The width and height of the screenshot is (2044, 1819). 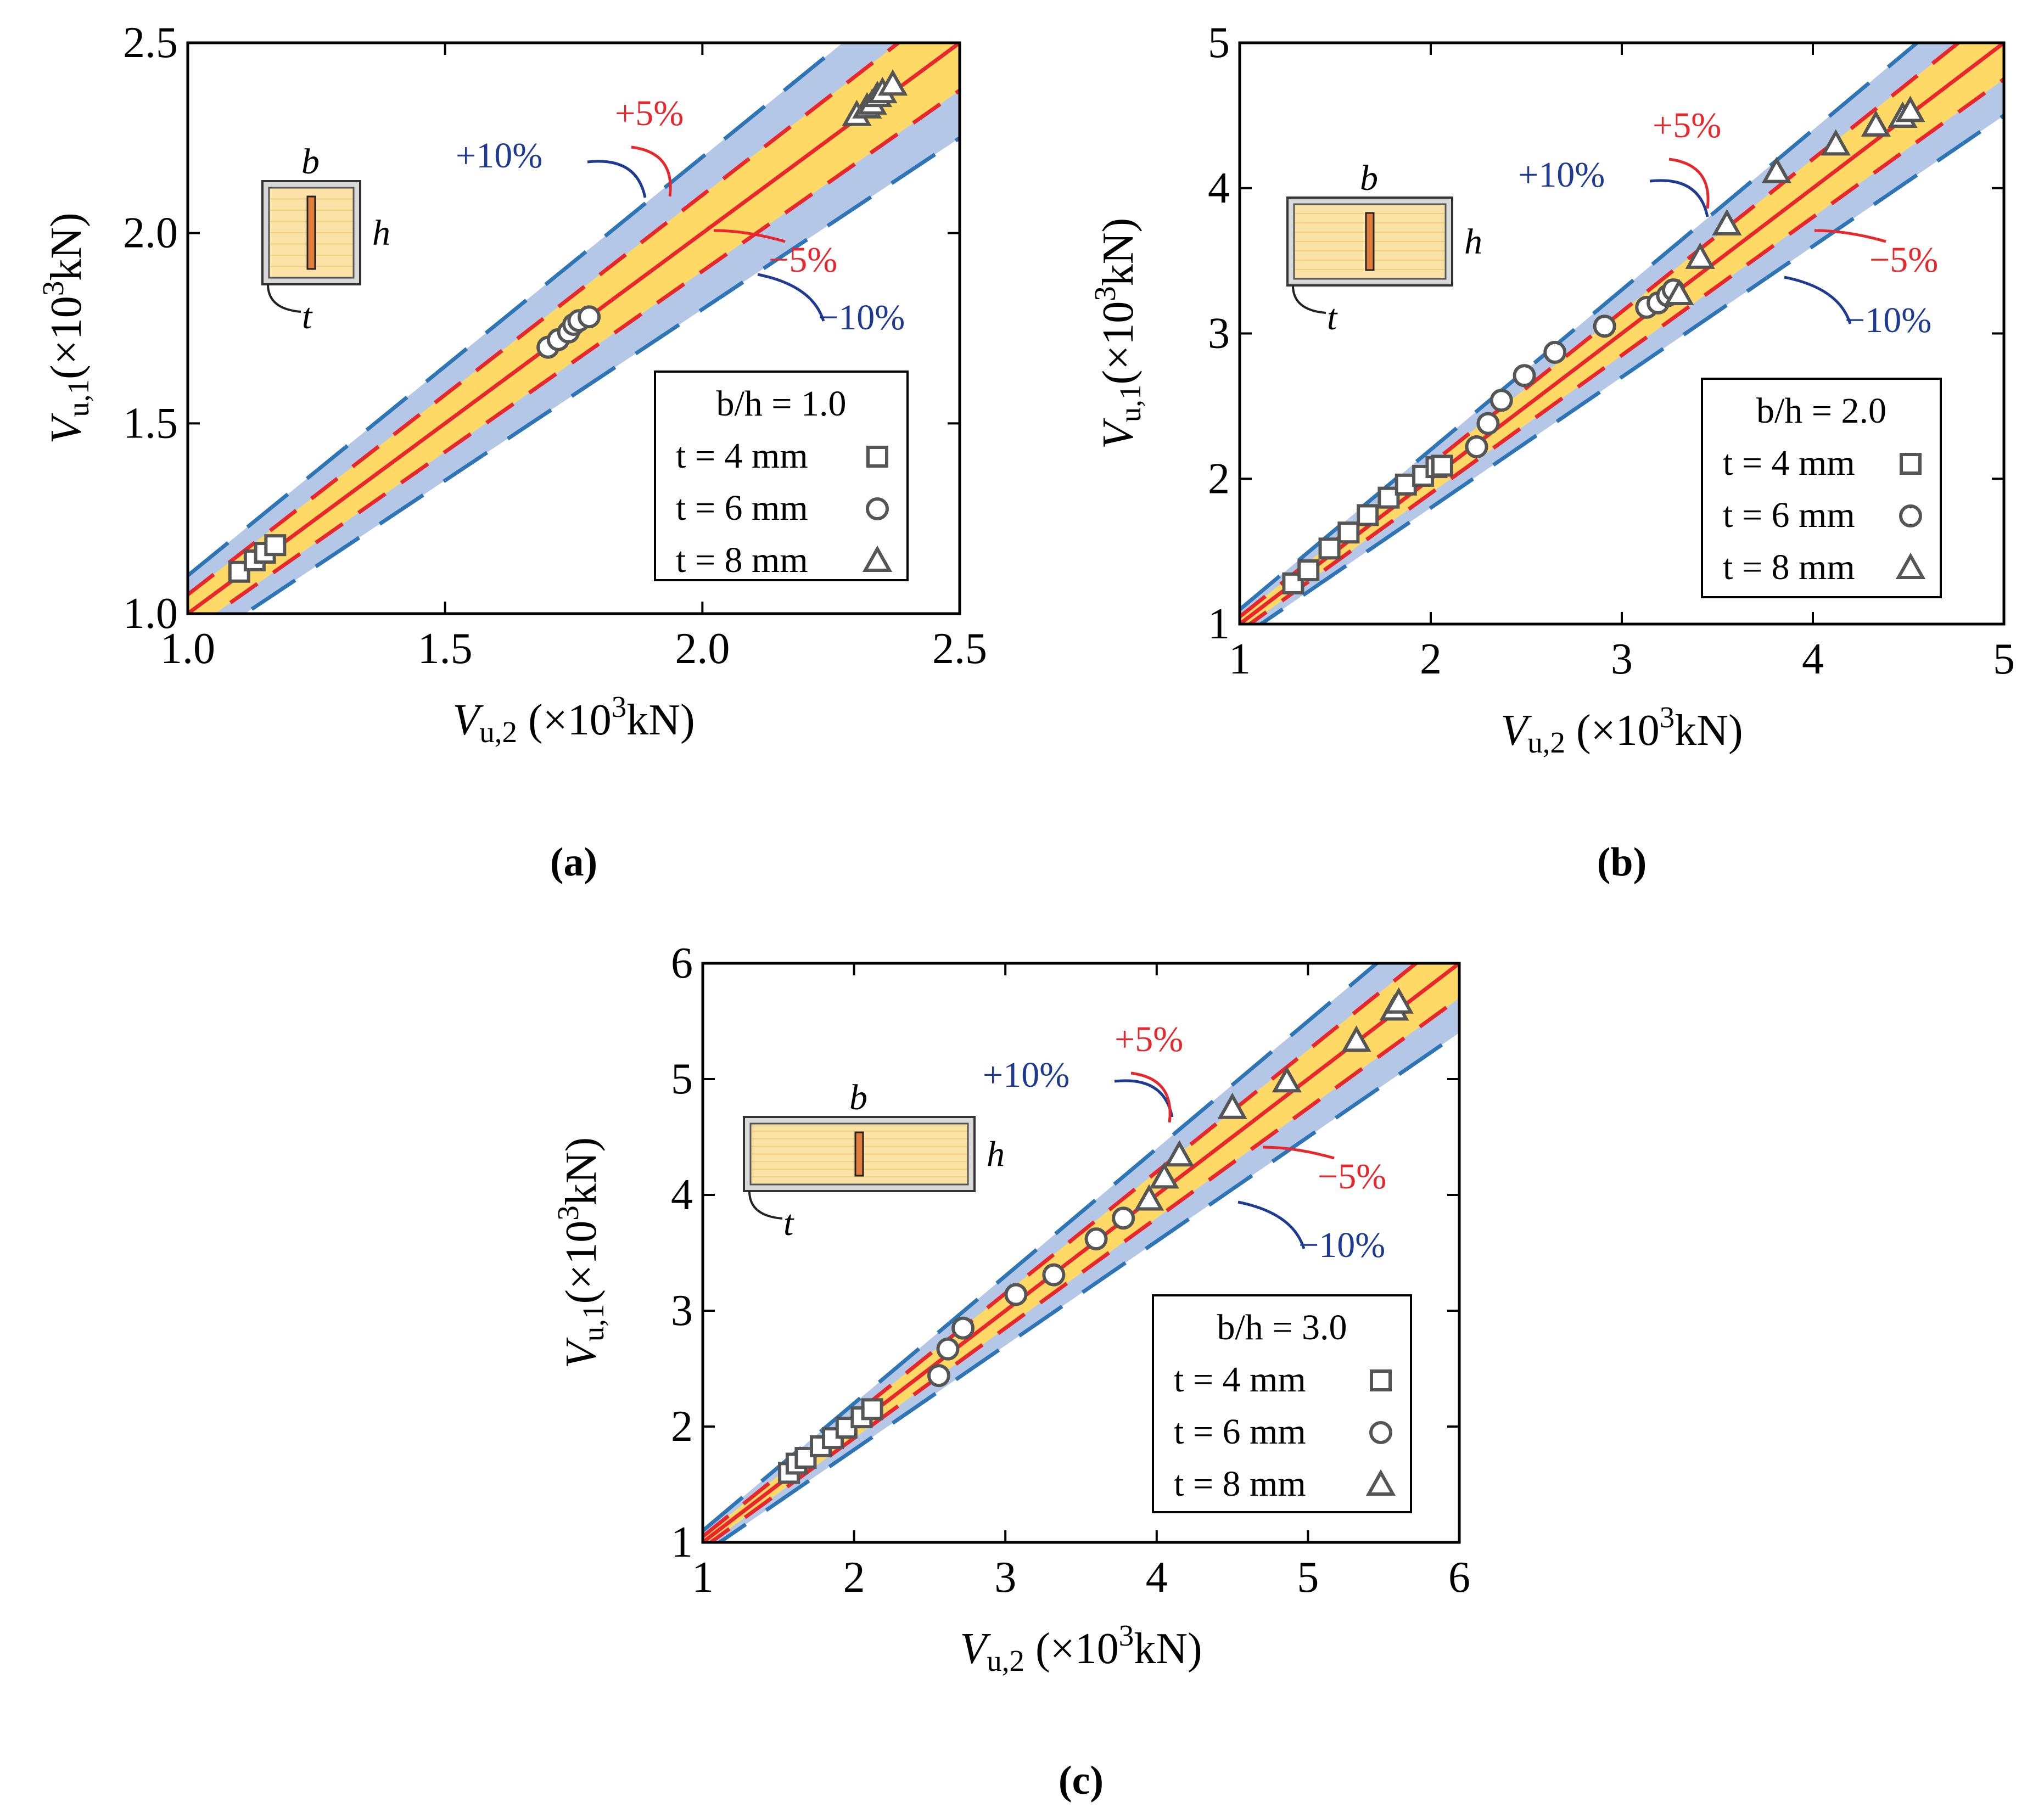 I want to click on y-tick-label: 3, so click(x=1219, y=334).